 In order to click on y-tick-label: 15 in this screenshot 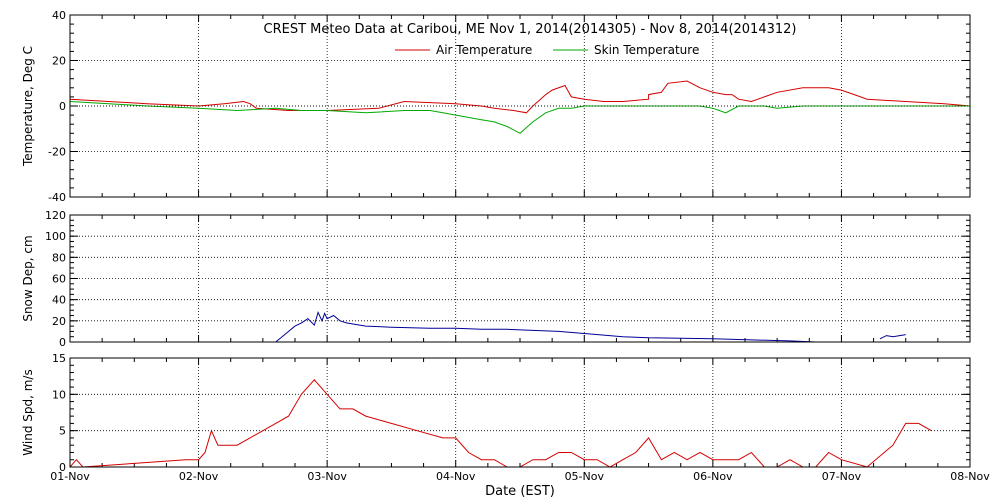, I will do `click(59, 358)`.